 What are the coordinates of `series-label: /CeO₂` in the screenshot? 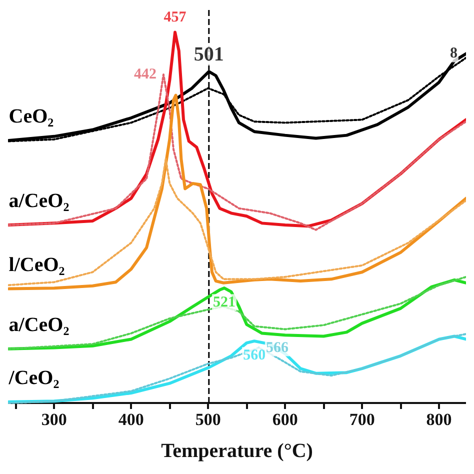 It's located at (34, 377).